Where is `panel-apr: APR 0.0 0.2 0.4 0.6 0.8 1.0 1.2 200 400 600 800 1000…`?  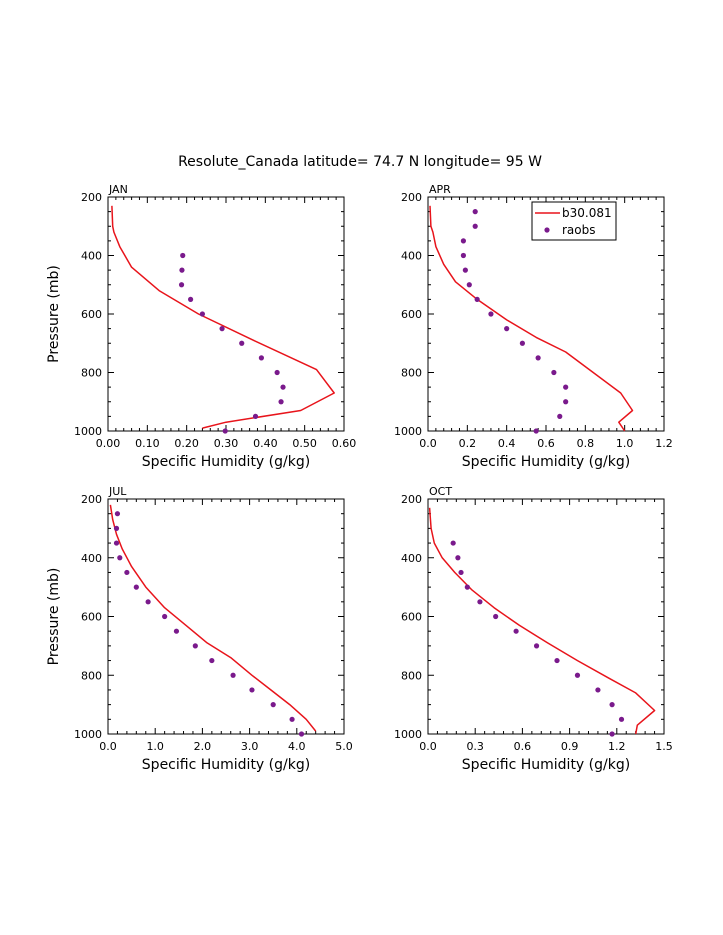 panel-apr: APR 0.0 0.2 0.4 0.6 0.8 1.0 1.2 200 400 600 800 1000… is located at coordinates (533, 326).